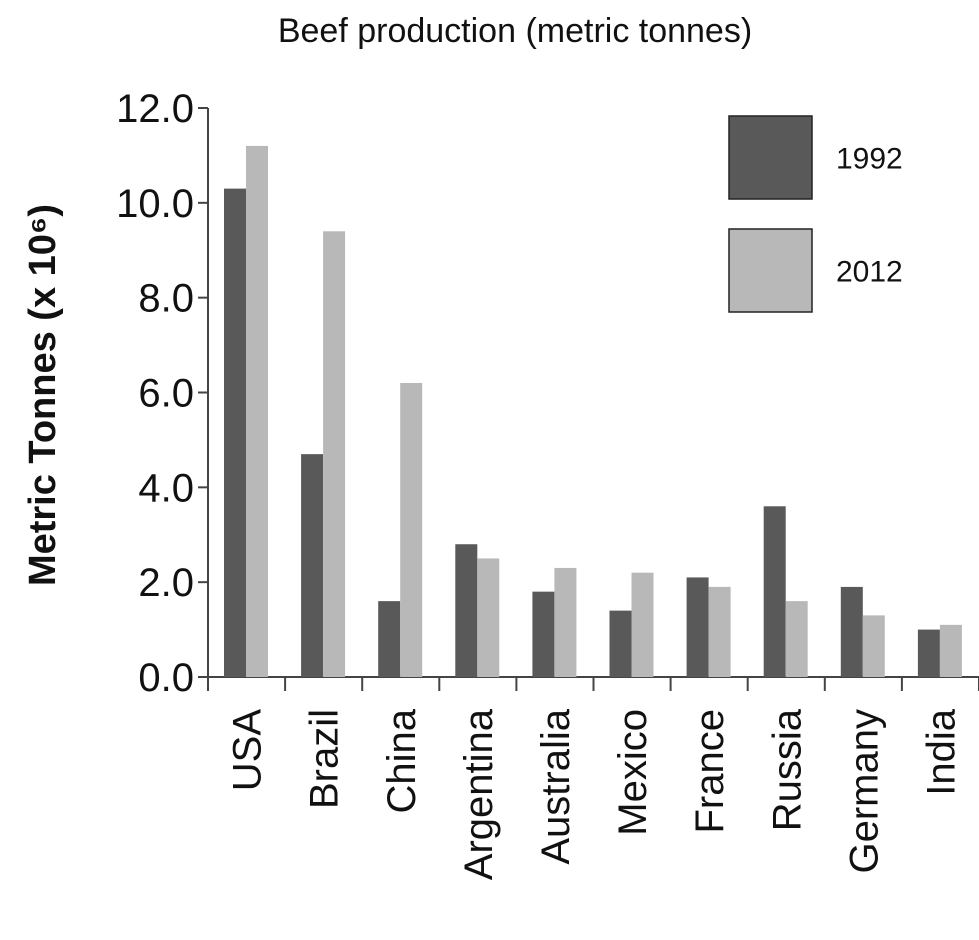  Describe the element at coordinates (411, 530) in the screenshot. I see `bar-2012-china` at that location.